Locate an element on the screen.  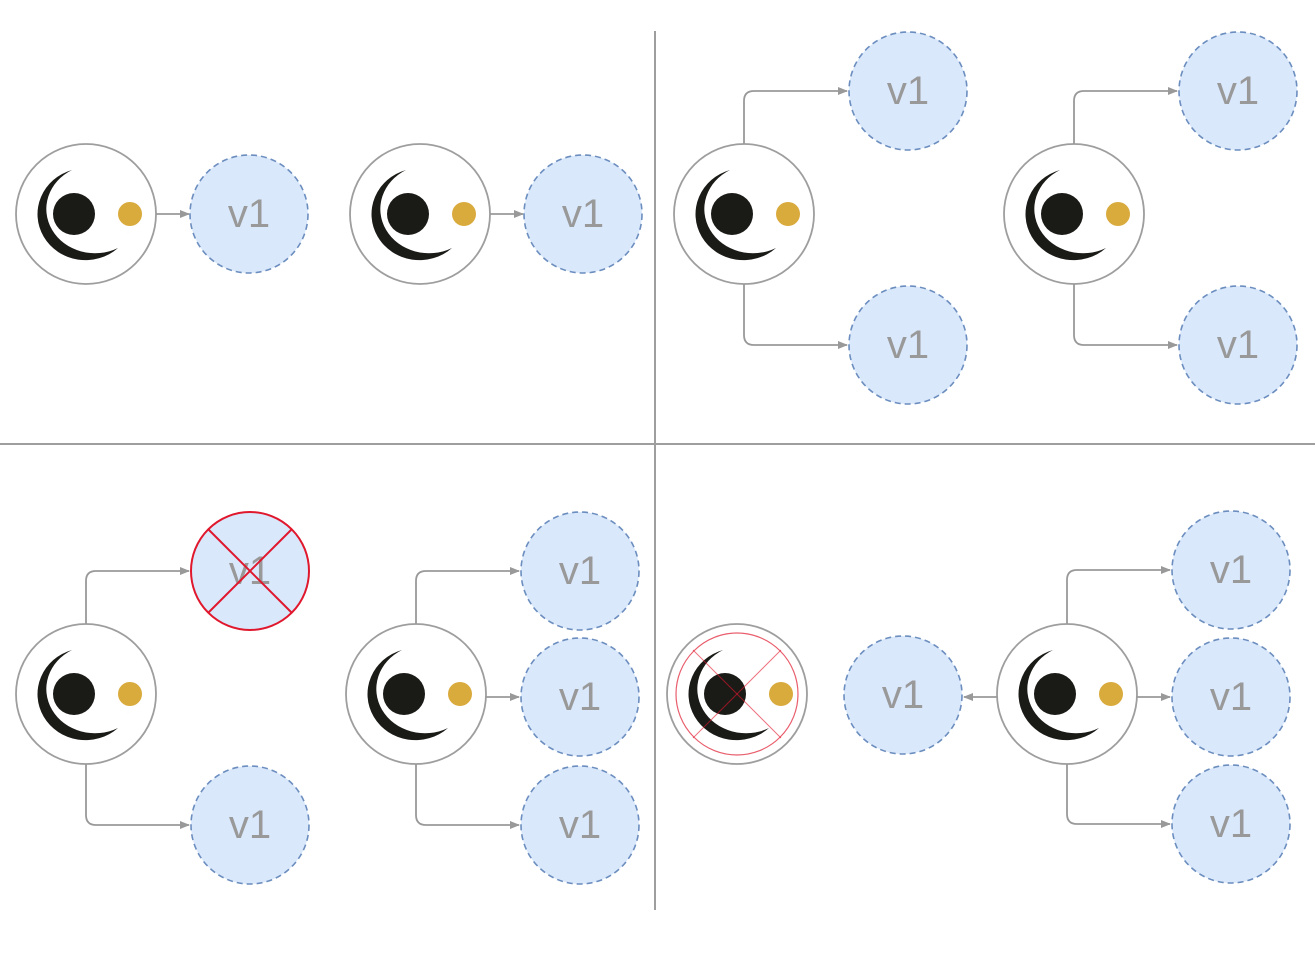
node-group: v1 is located at coordinates (496, 214).